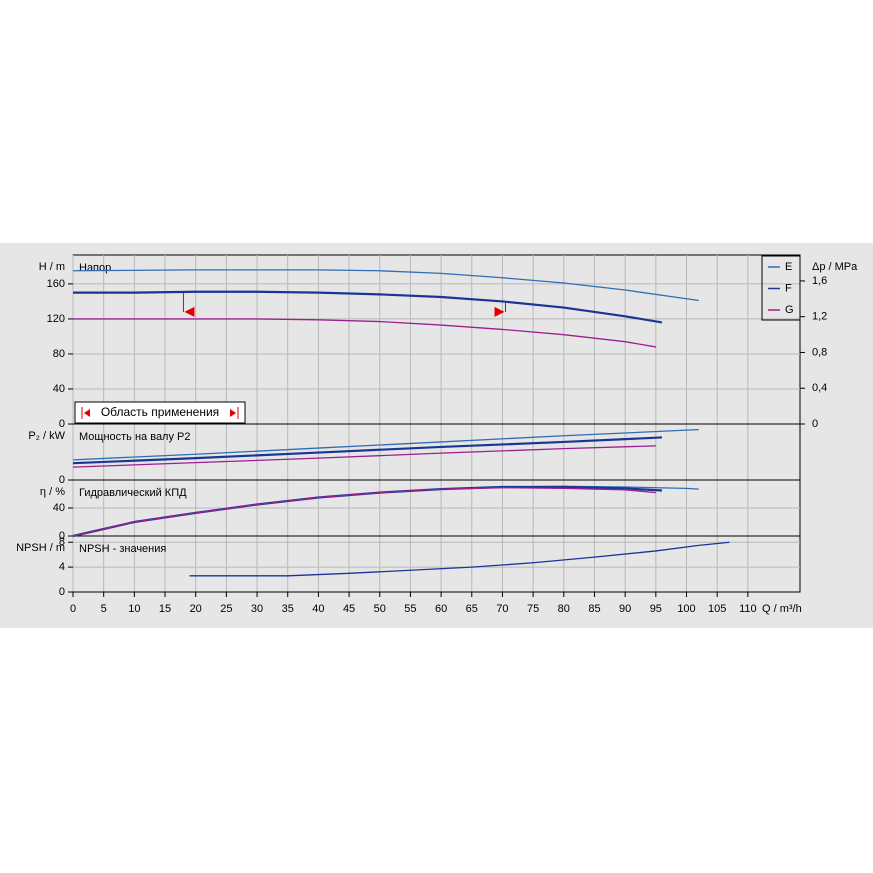 The height and width of the screenshot is (873, 873). What do you see at coordinates (318, 609) in the screenshot?
I see `x-tick-label: 40` at bounding box center [318, 609].